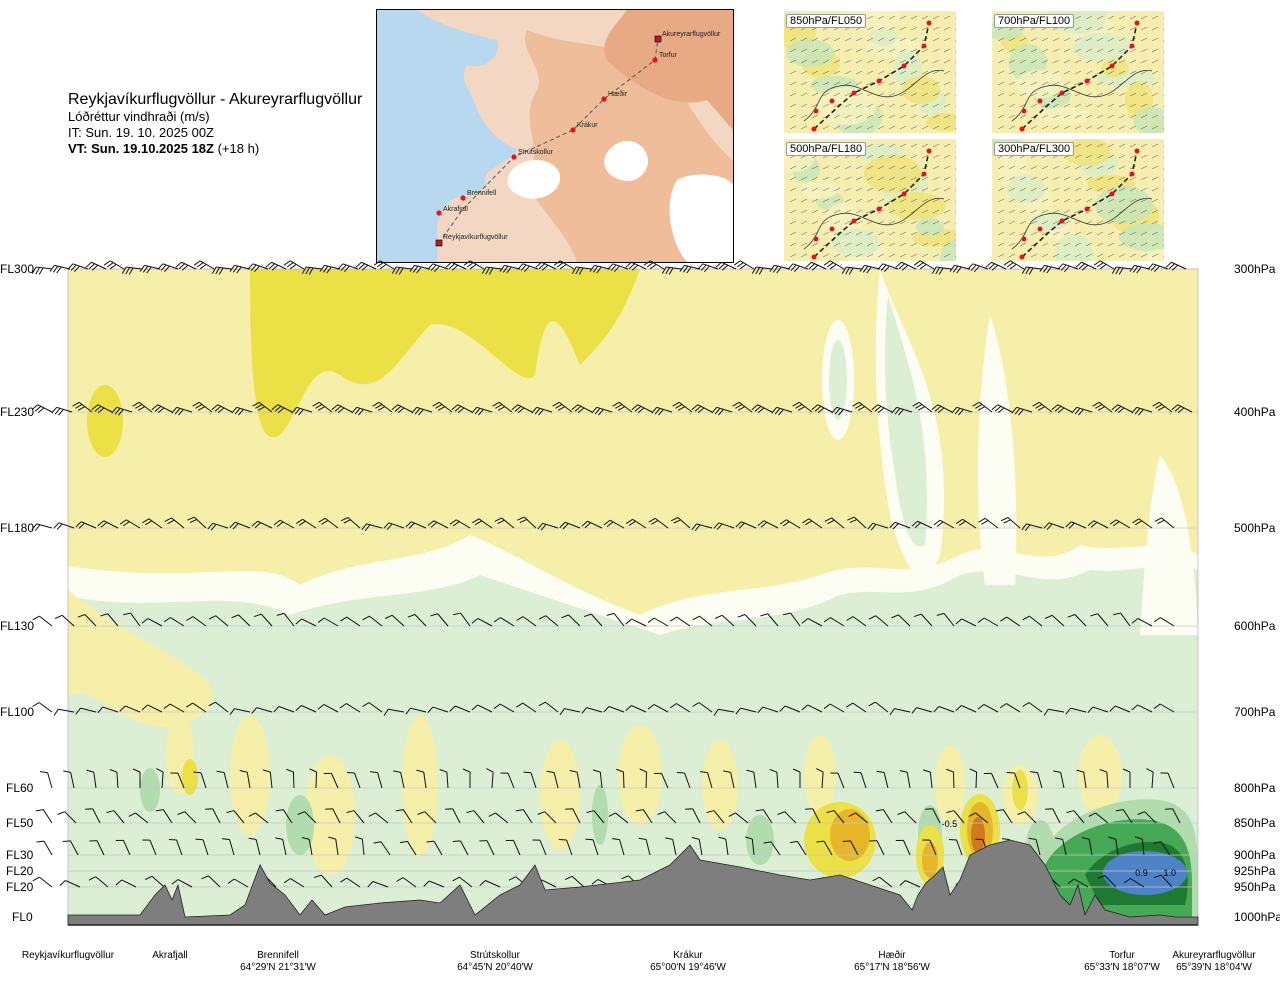 The image size is (1280, 981). I want to click on updraft-band-upper, so click(445, 353).